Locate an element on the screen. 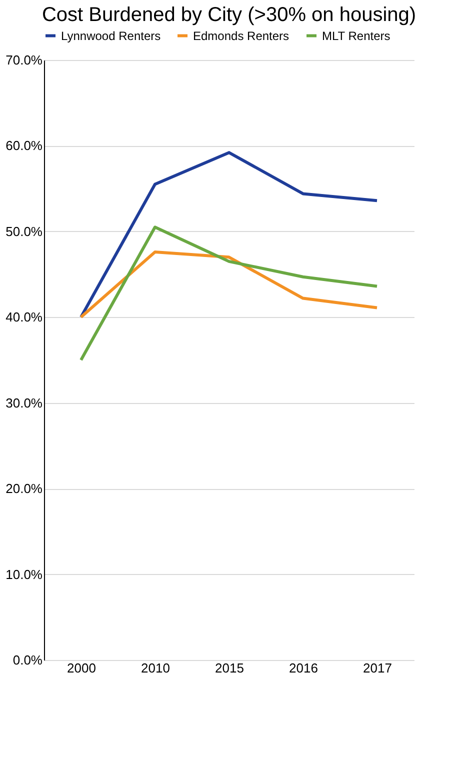  x-tick-label: 2016 is located at coordinates (303, 668).